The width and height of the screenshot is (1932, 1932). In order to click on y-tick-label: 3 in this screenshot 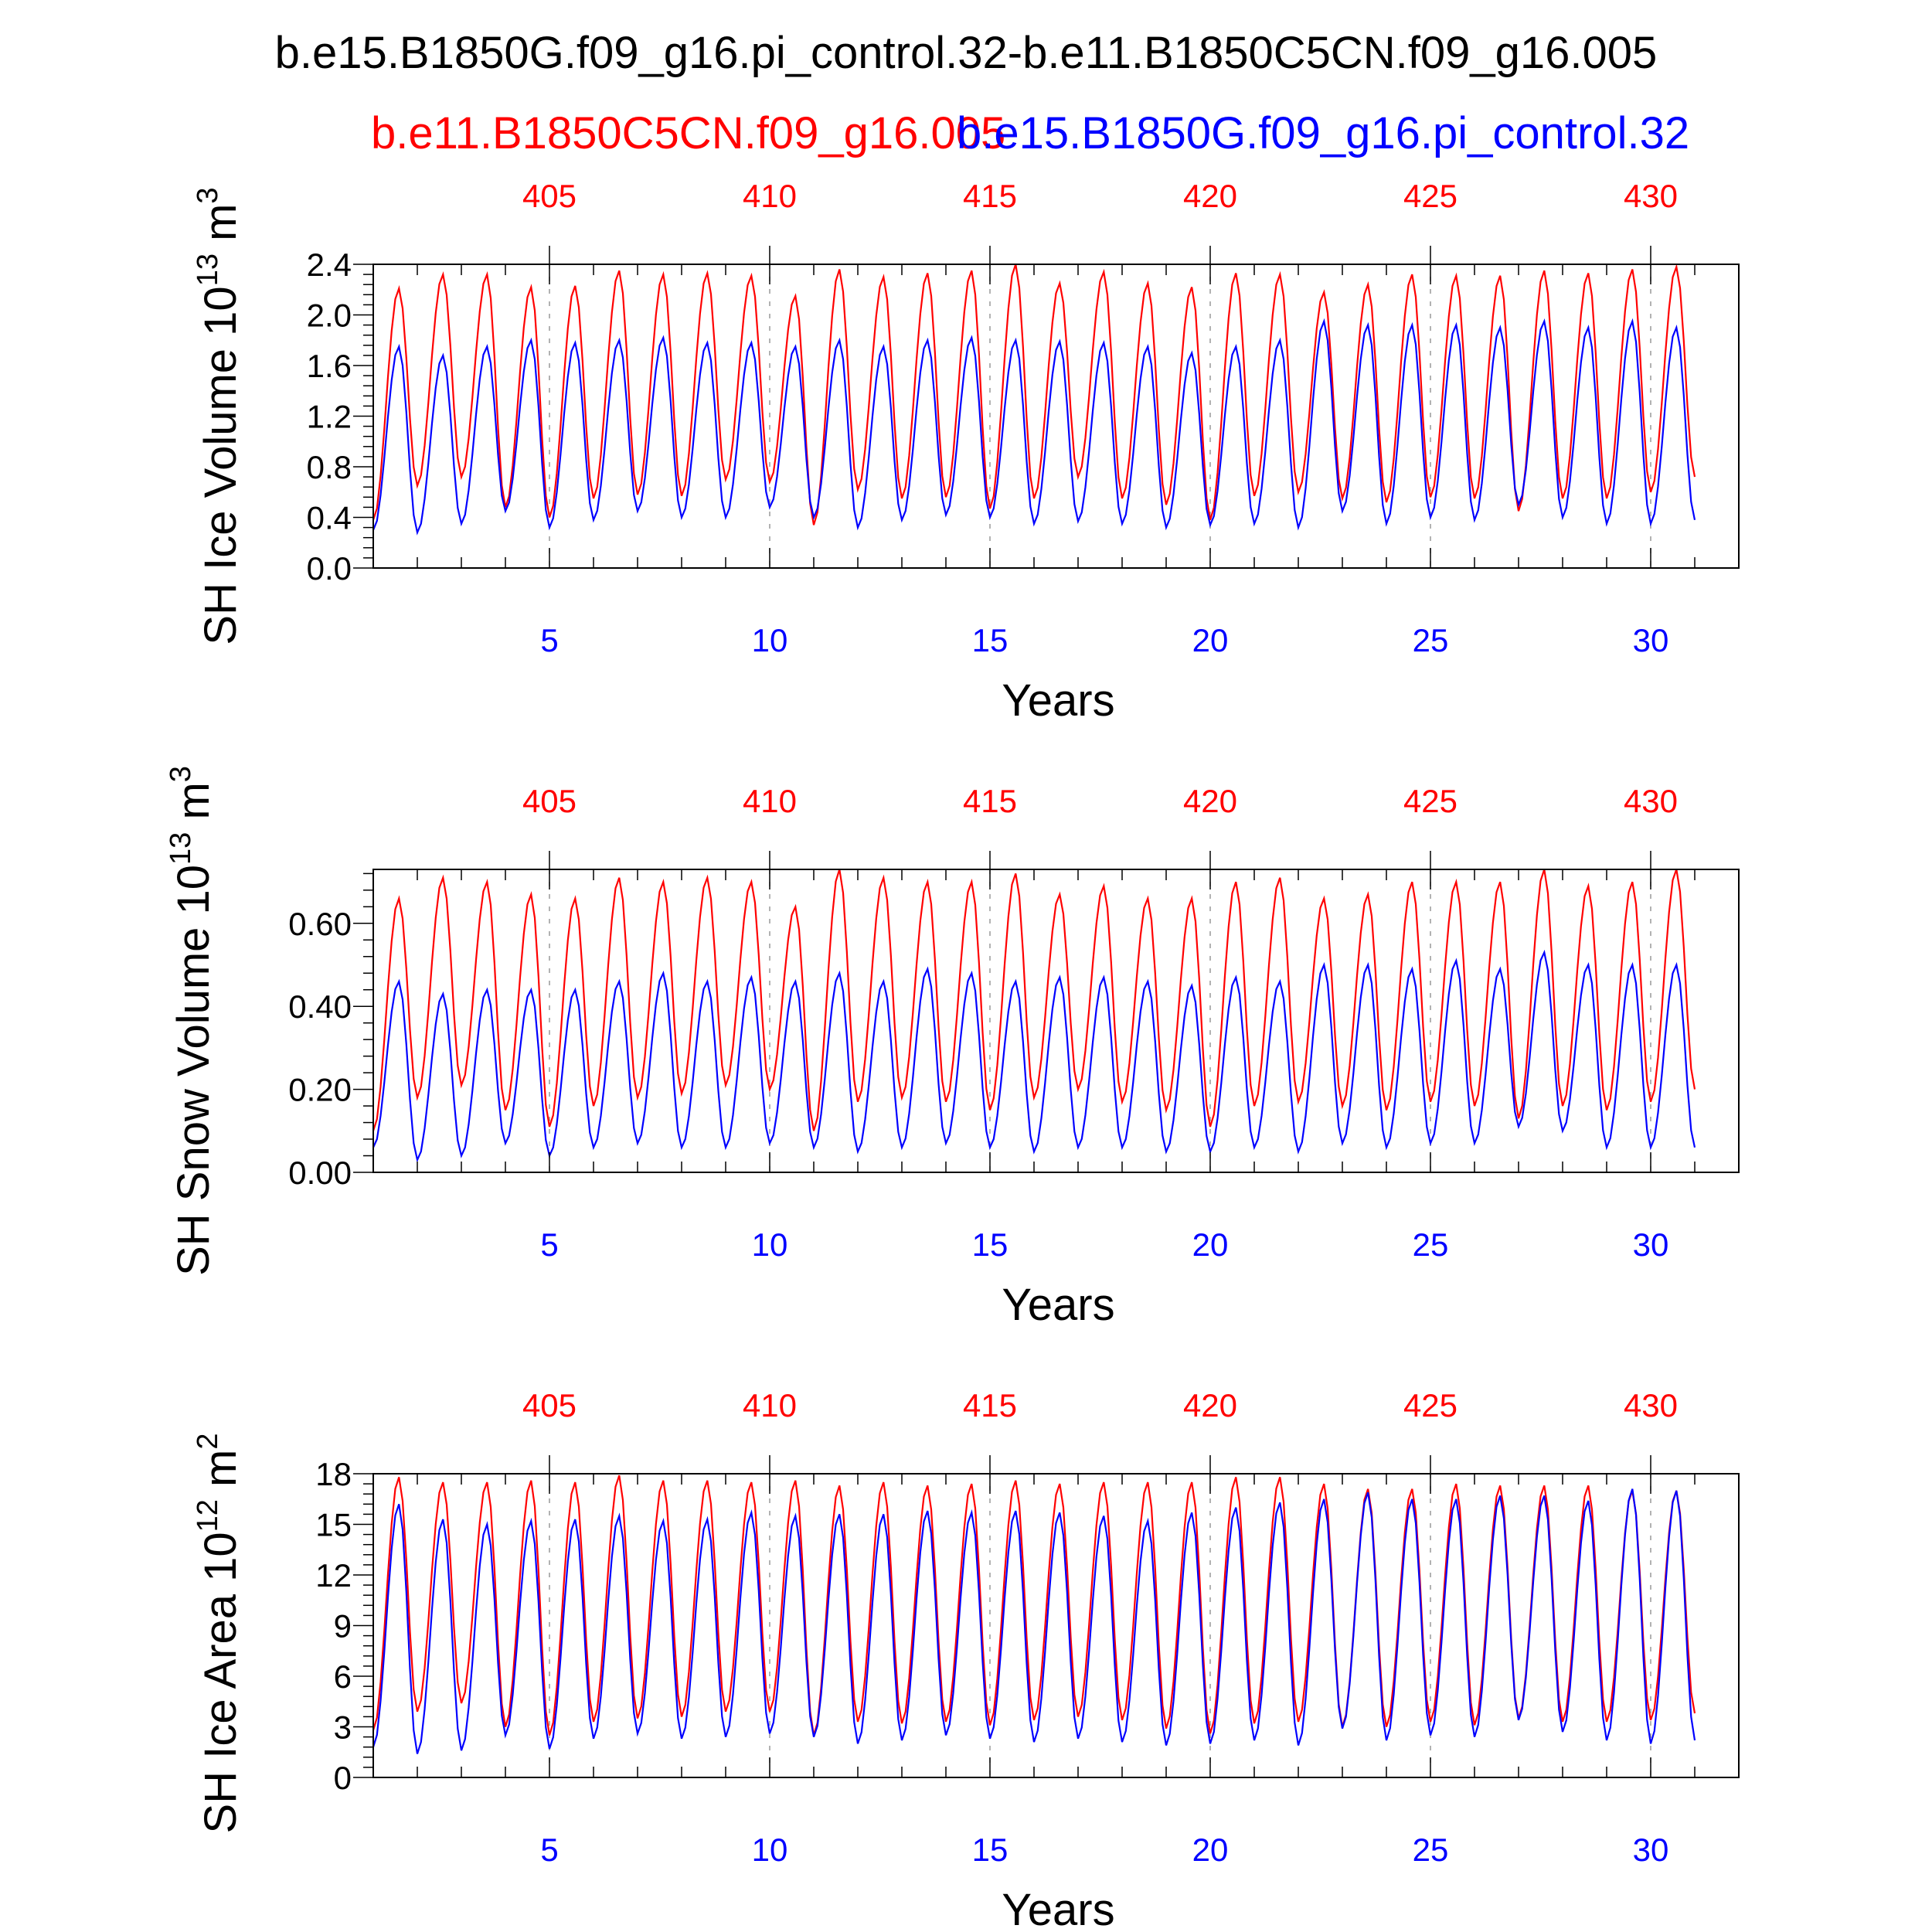, I will do `click(343, 1728)`.